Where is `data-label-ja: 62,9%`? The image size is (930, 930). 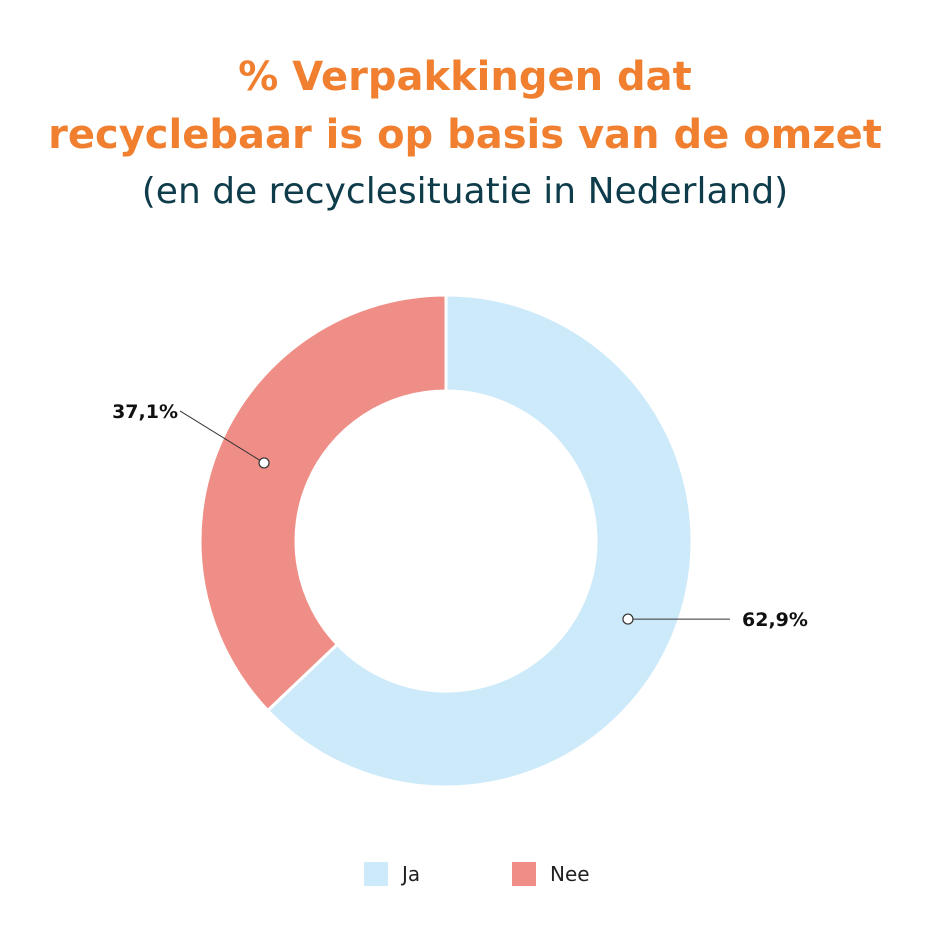
data-label-ja: 62,9% is located at coordinates (775, 620).